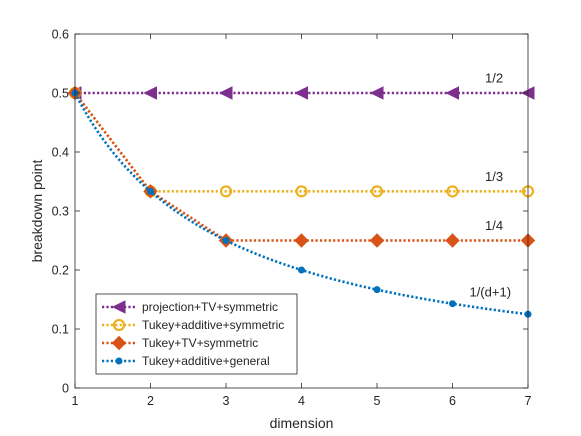 The width and height of the screenshot is (581, 436). What do you see at coordinates (200, 343) in the screenshot?
I see `legend-entry-label: Tukey+TV+symmetric` at bounding box center [200, 343].